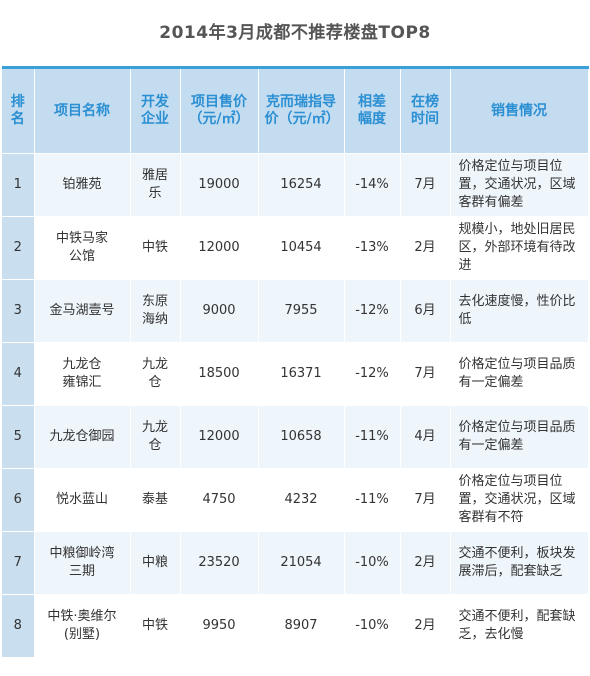 Image resolution: width=590 pixels, height=676 pixels. Describe the element at coordinates (82, 248) in the screenshot. I see `cell-project-name: 中铁马家公馆` at that location.